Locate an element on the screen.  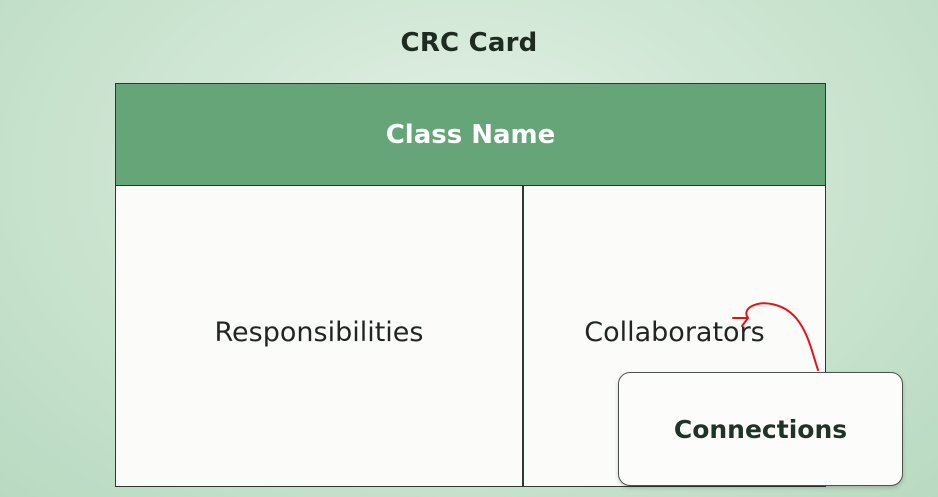
collaborators-label: Collaborators is located at coordinates (674, 332).